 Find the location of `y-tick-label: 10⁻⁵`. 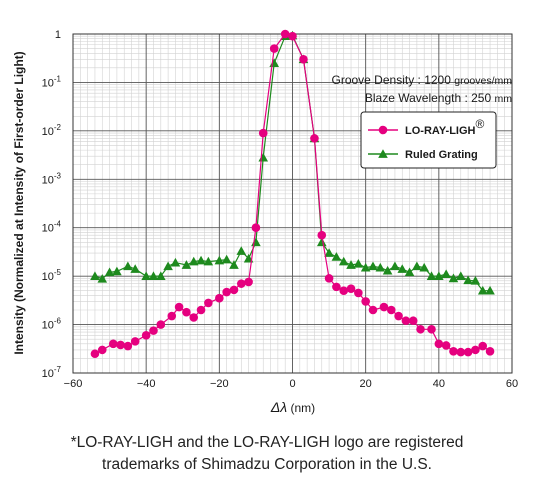

y-tick-label: 10⁻⁵ is located at coordinates (52, 275).